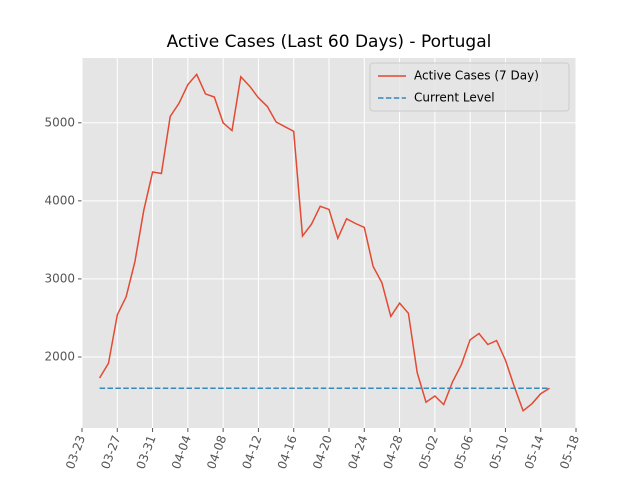 Image resolution: width=640 pixels, height=480 pixels. What do you see at coordinates (59, 278) in the screenshot?
I see `y-tick-label: 3000` at bounding box center [59, 278].